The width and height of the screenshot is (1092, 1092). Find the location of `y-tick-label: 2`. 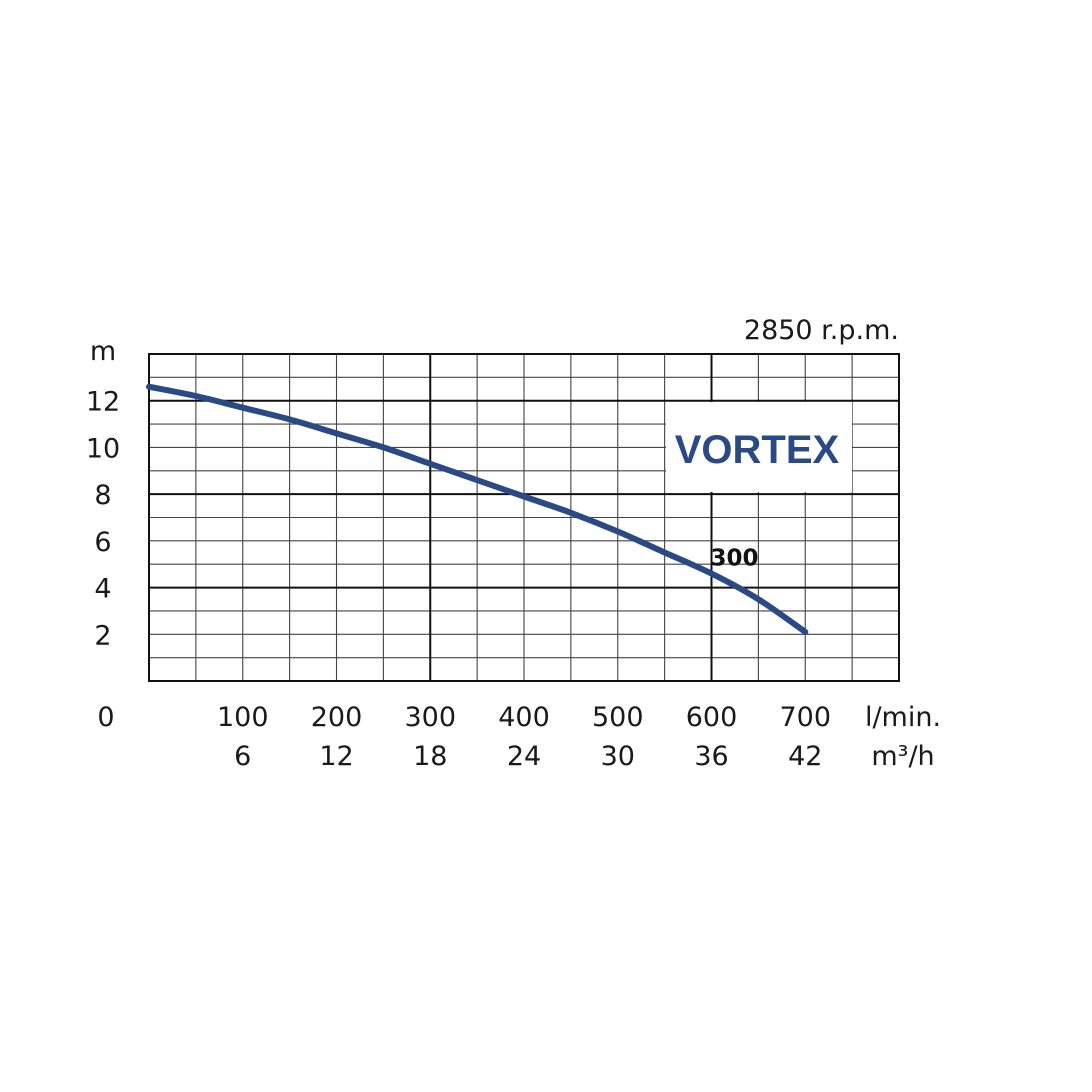

y-tick-label: 2 is located at coordinates (102, 635).